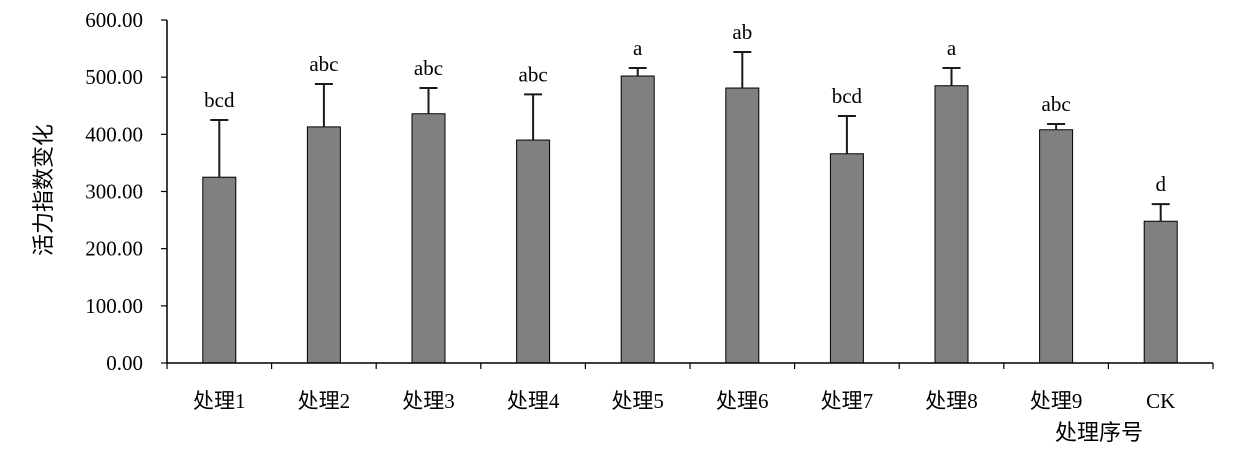 Image resolution: width=1233 pixels, height=465 pixels. What do you see at coordinates (742, 401) in the screenshot?
I see `x-tick-label: 处理6` at bounding box center [742, 401].